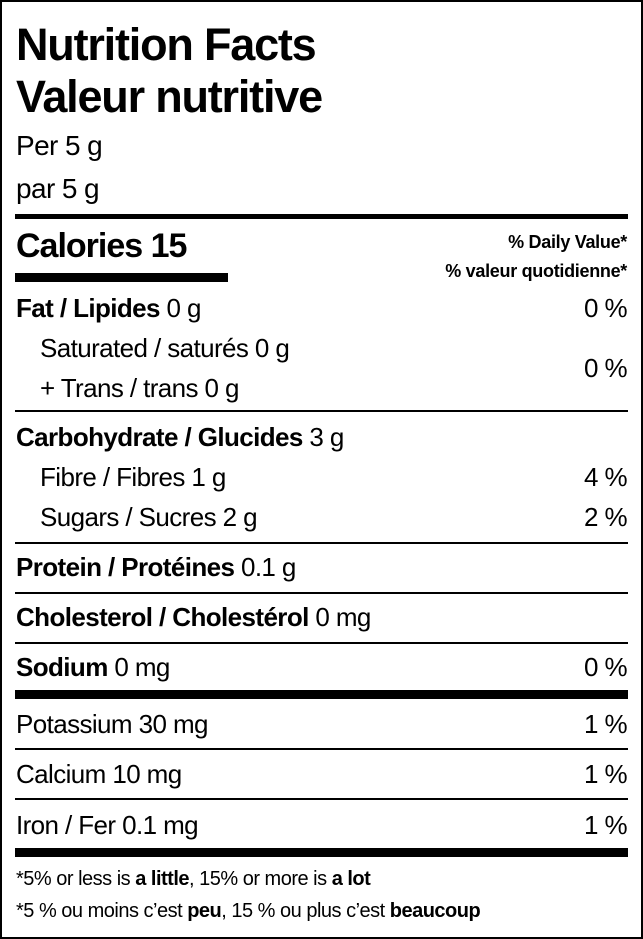  Describe the element at coordinates (605, 368) in the screenshot. I see `sat-trans-dv: 0 %` at that location.